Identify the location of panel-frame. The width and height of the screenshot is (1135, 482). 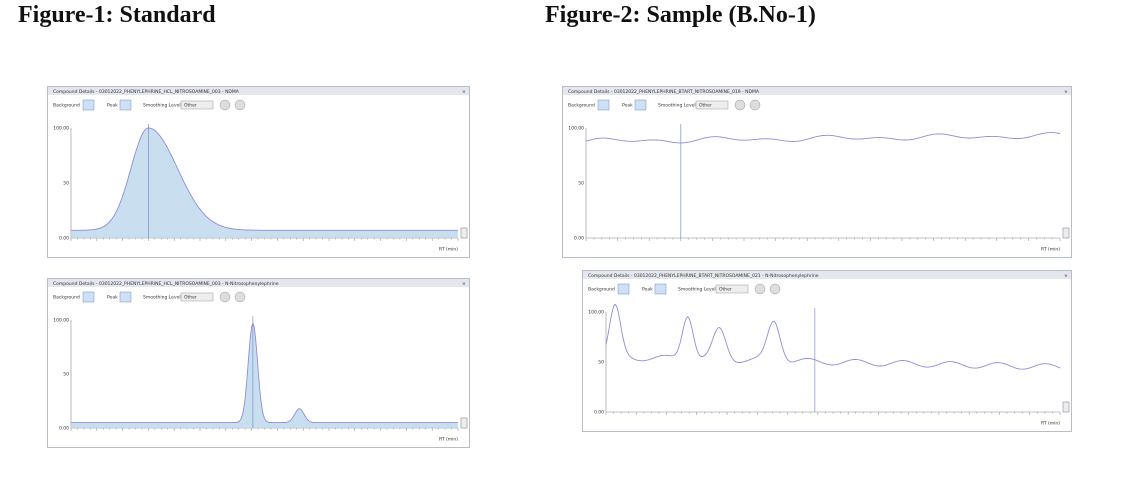
(827, 351).